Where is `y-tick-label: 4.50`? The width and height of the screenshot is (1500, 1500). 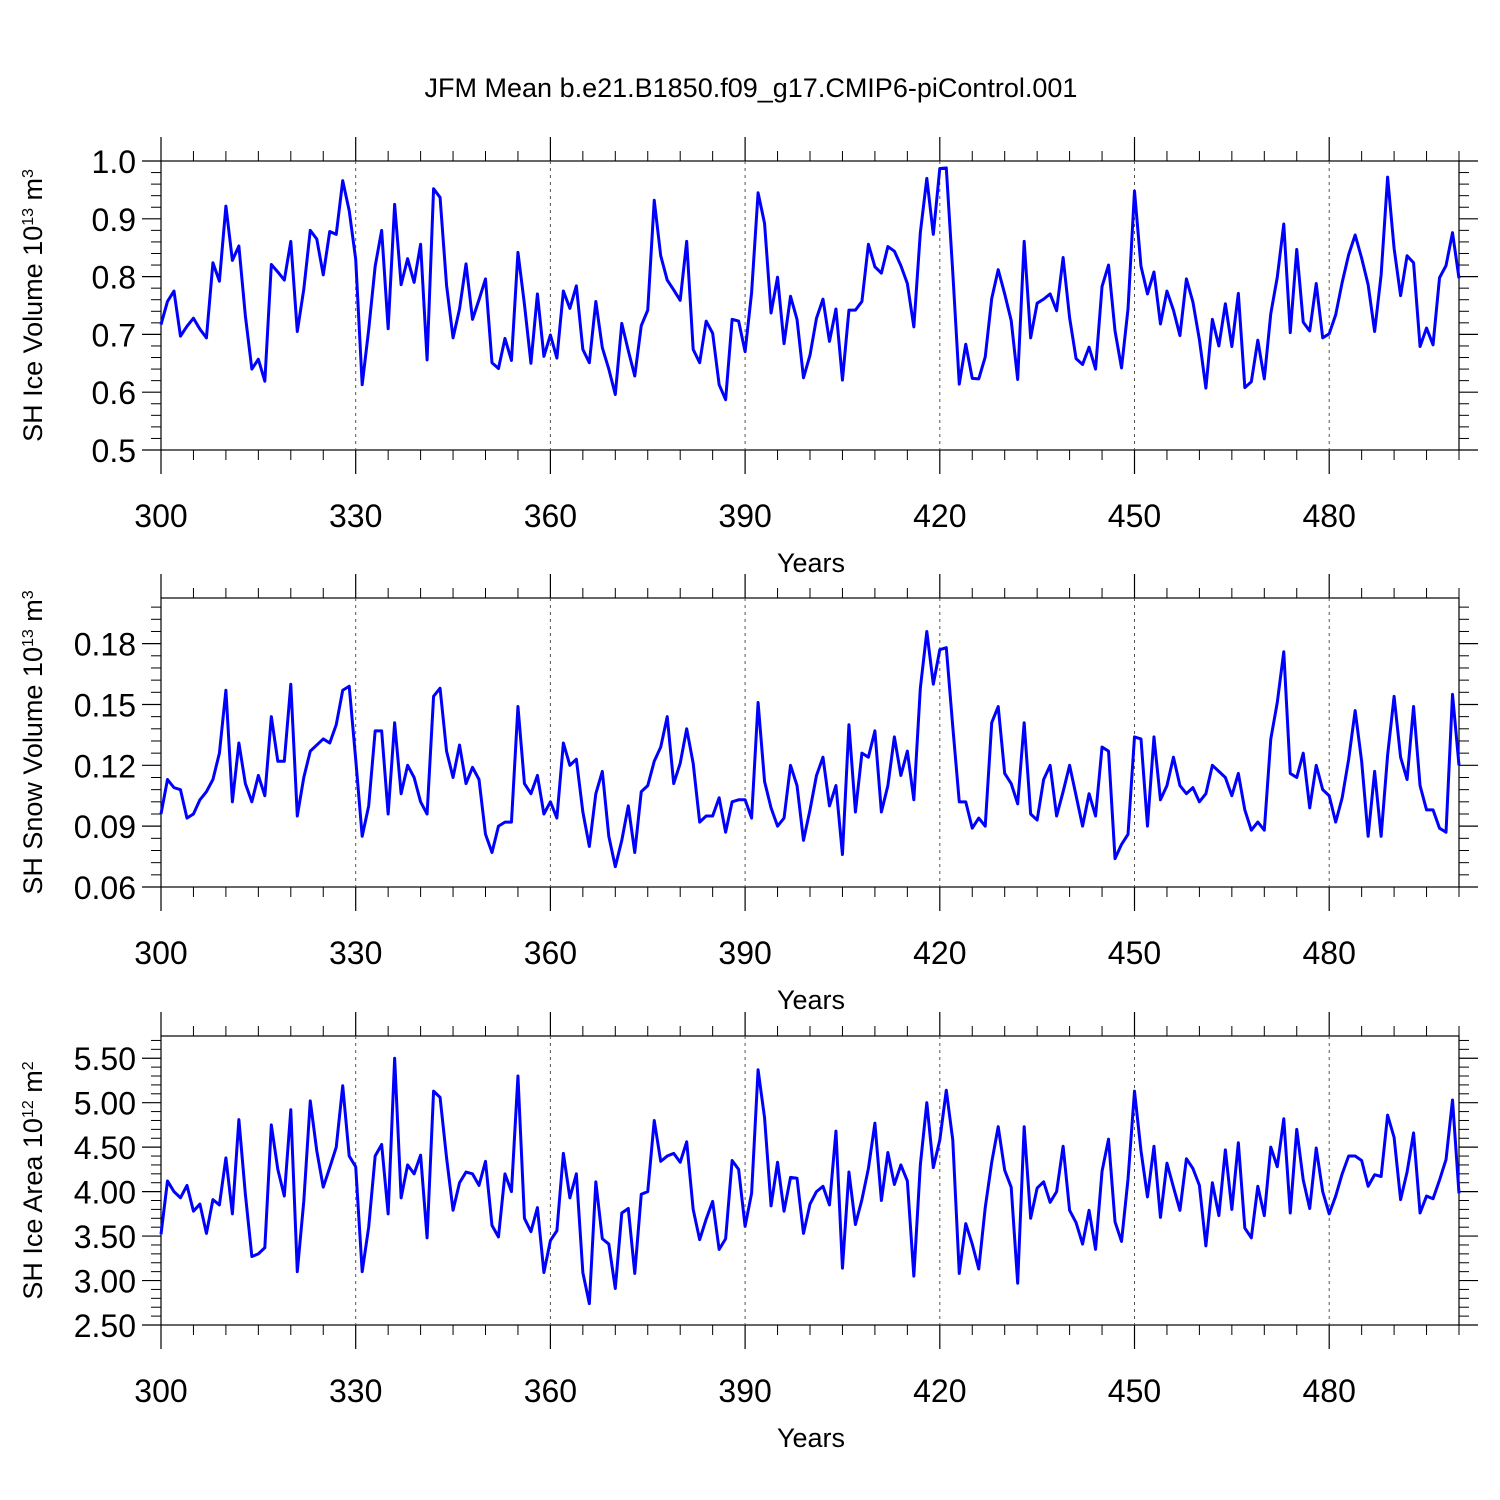 y-tick-label: 4.50 is located at coordinates (105, 1148).